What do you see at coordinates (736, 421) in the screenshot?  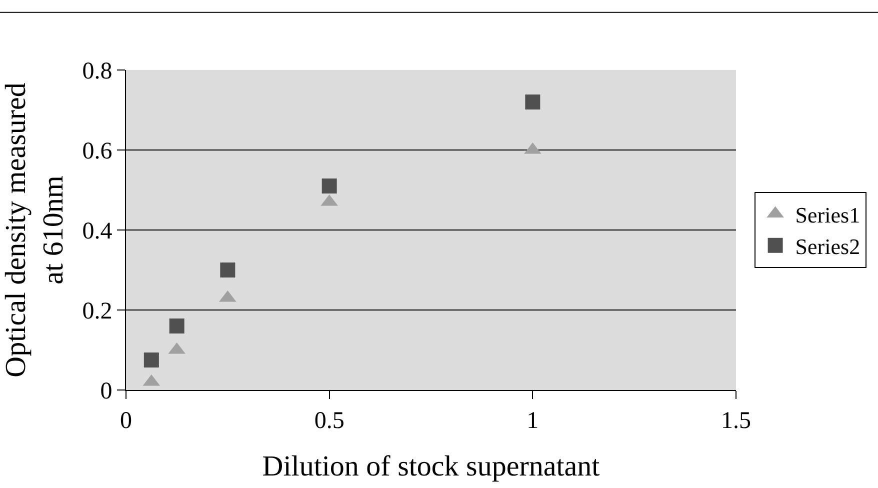 I see `x-tick-label: 1.5` at bounding box center [736, 421].